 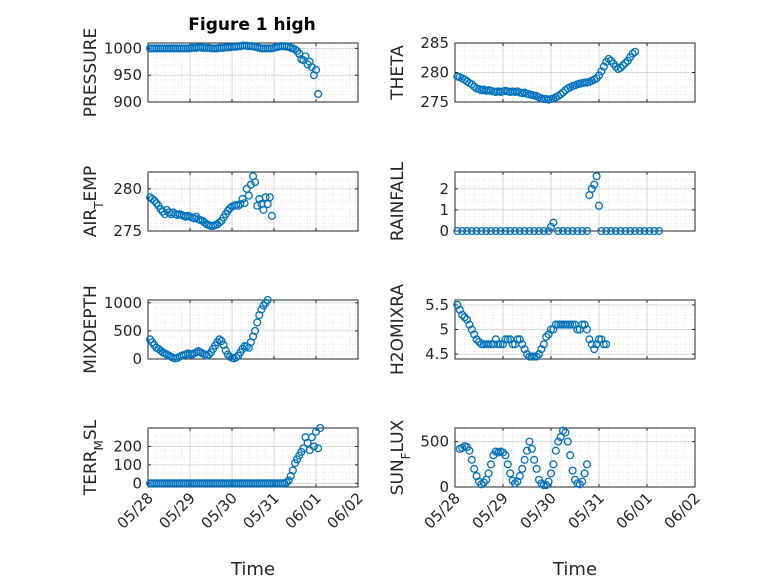 What do you see at coordinates (91, 72) in the screenshot?
I see `y-axis-label: PRESSURE` at bounding box center [91, 72].